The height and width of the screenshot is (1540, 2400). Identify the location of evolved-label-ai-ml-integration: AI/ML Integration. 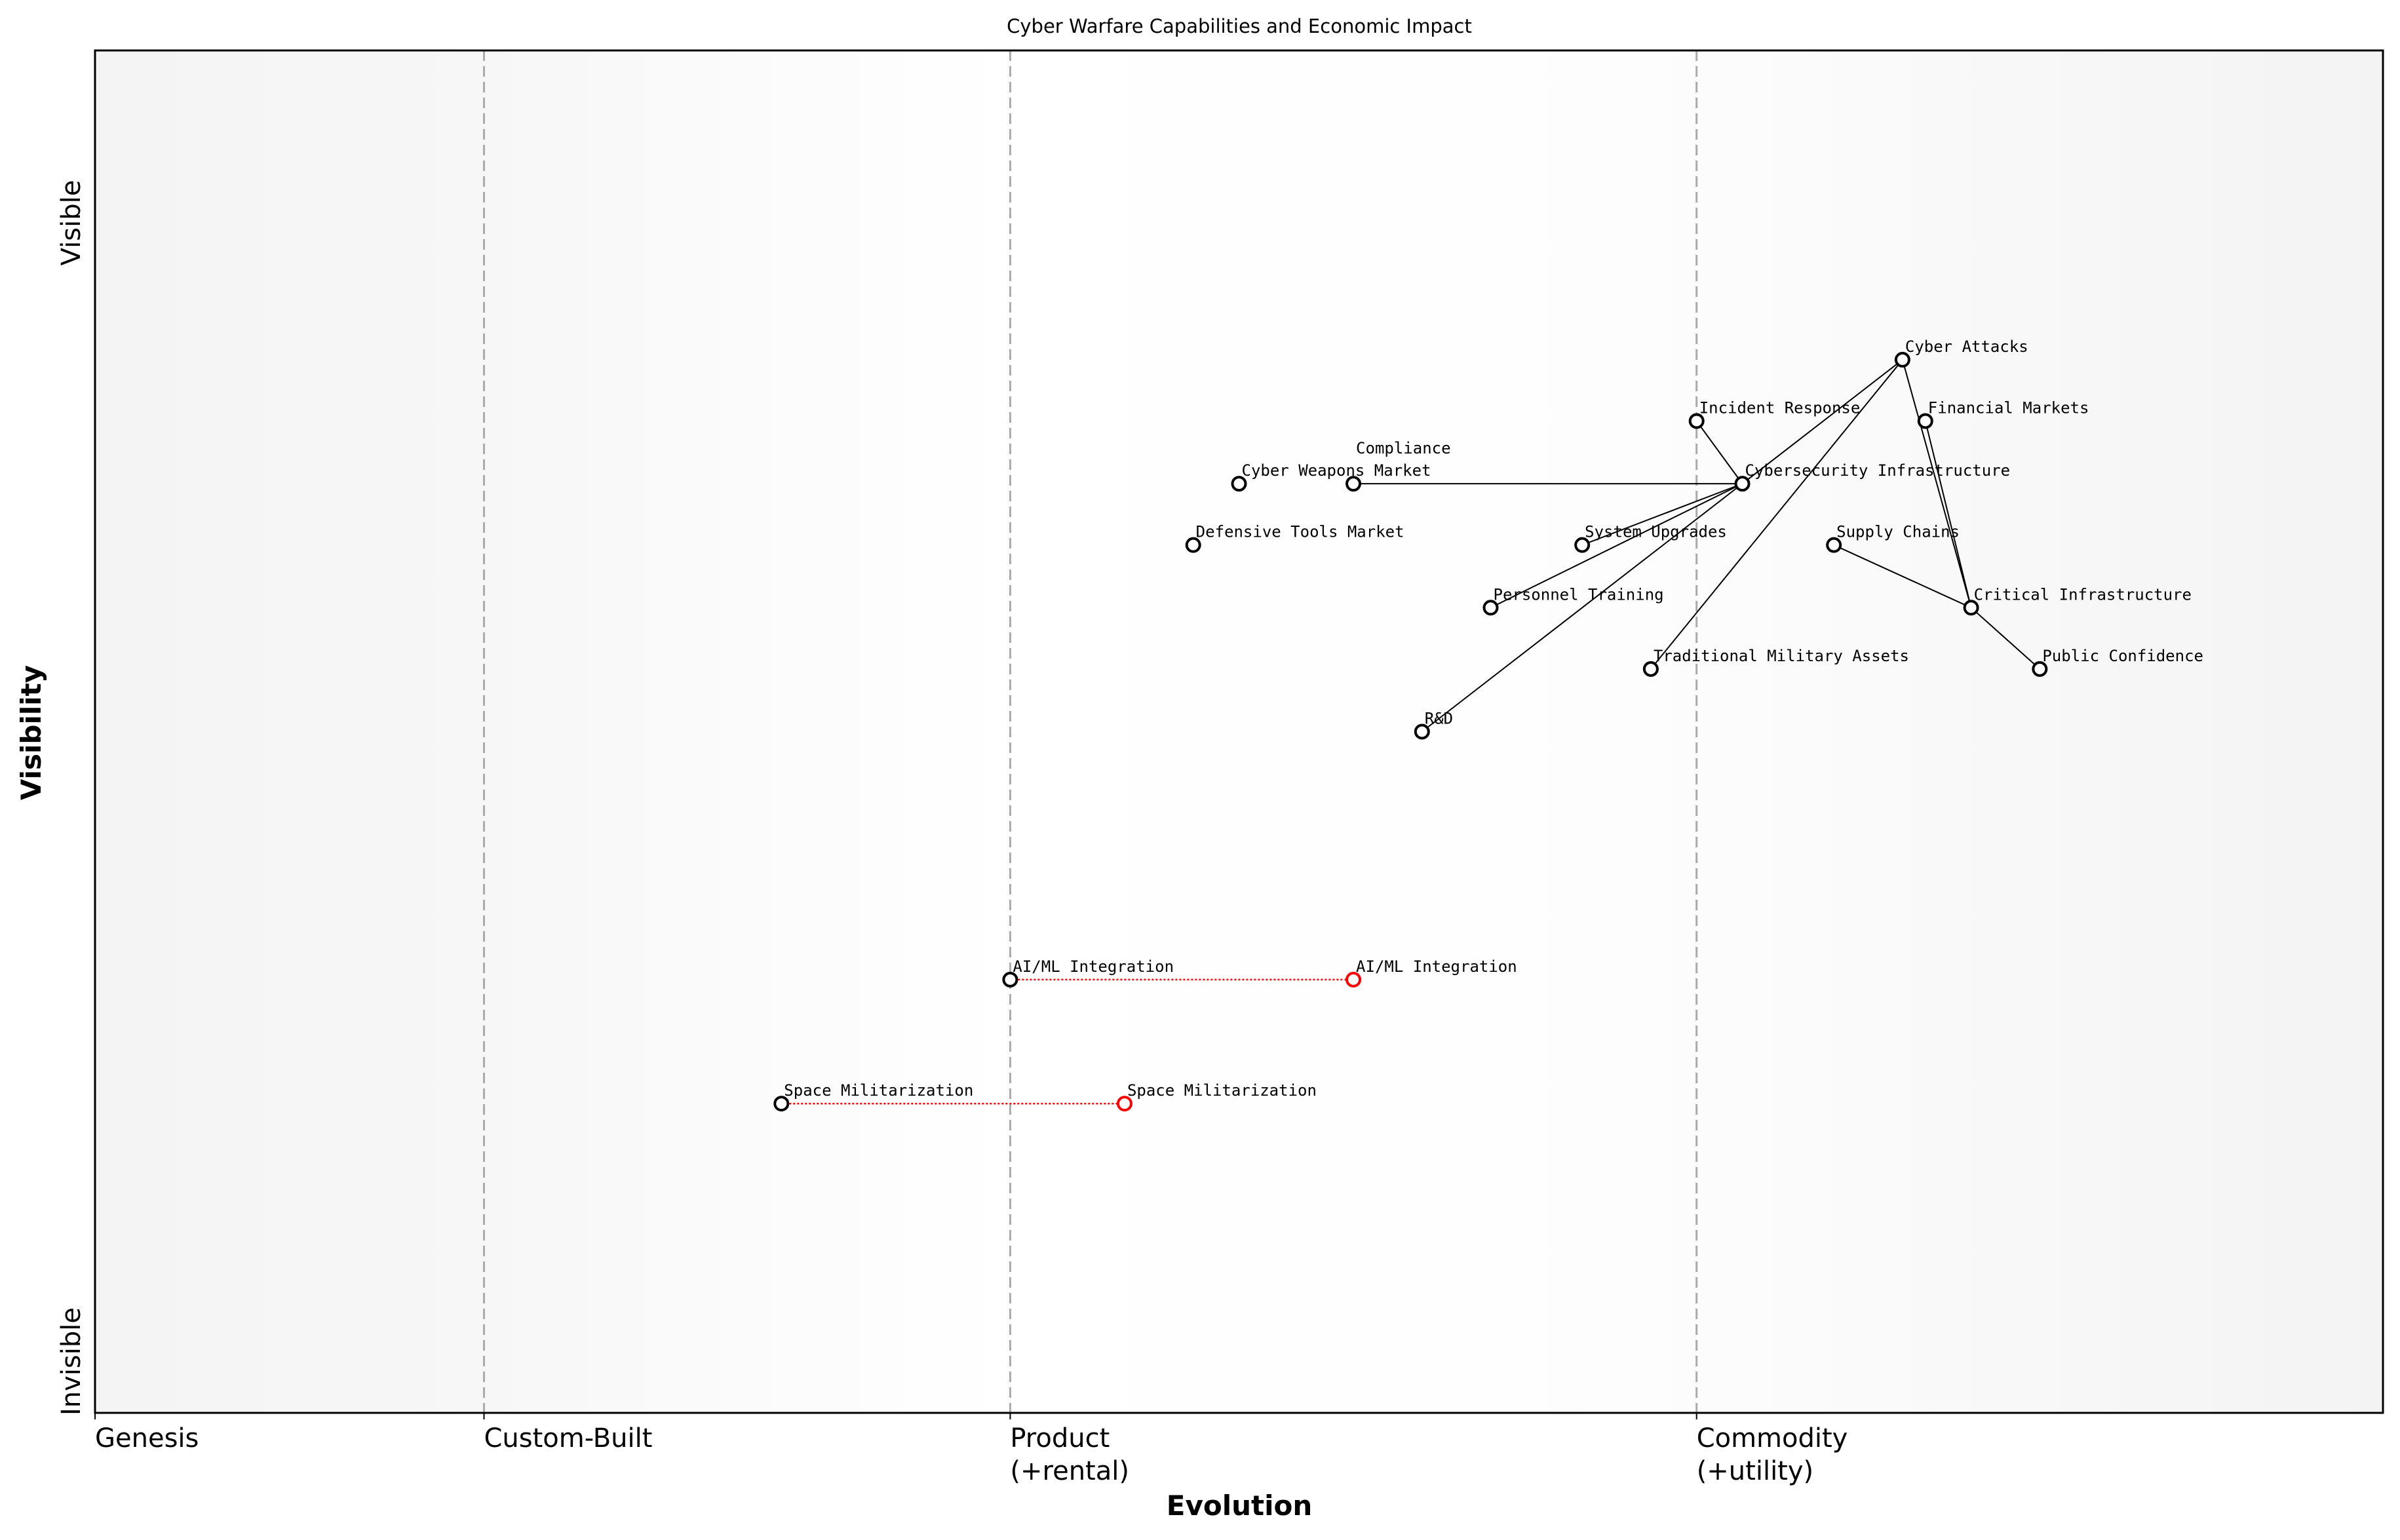
(1436, 966).